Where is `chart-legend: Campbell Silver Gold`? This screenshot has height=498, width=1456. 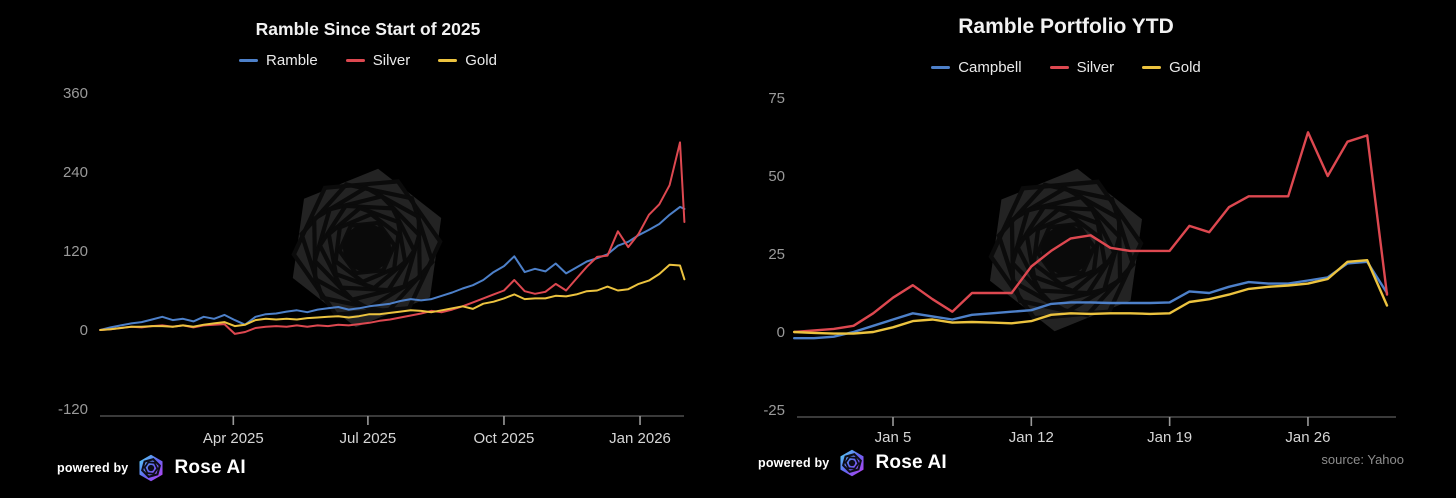
chart-legend: Campbell Silver Gold is located at coordinates (1066, 67).